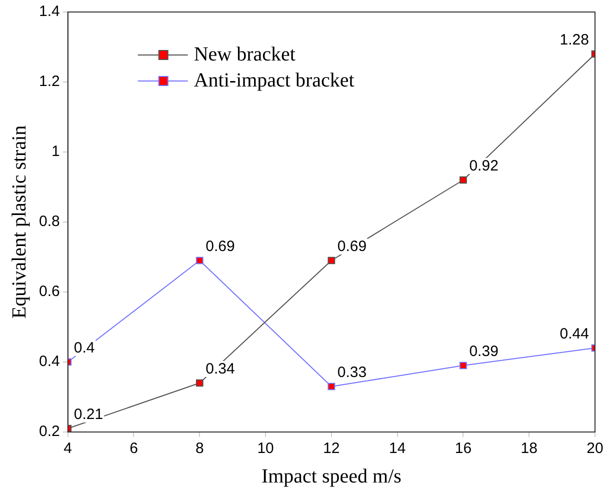 Image resolution: width=607 pixels, height=495 pixels. What do you see at coordinates (49, 431) in the screenshot?
I see `y-tick-label: 0.2` at bounding box center [49, 431].